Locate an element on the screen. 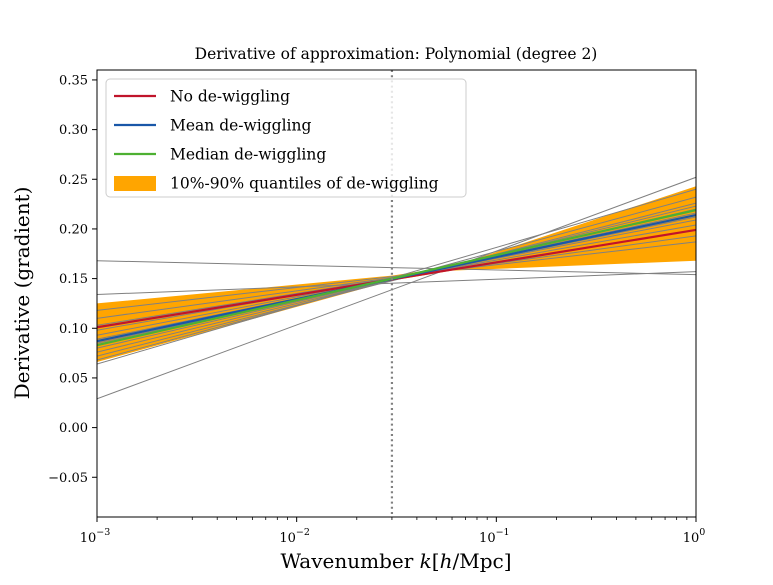 The image size is (773, 585). y-tick-label-7: 0.25 is located at coordinates (73, 180).